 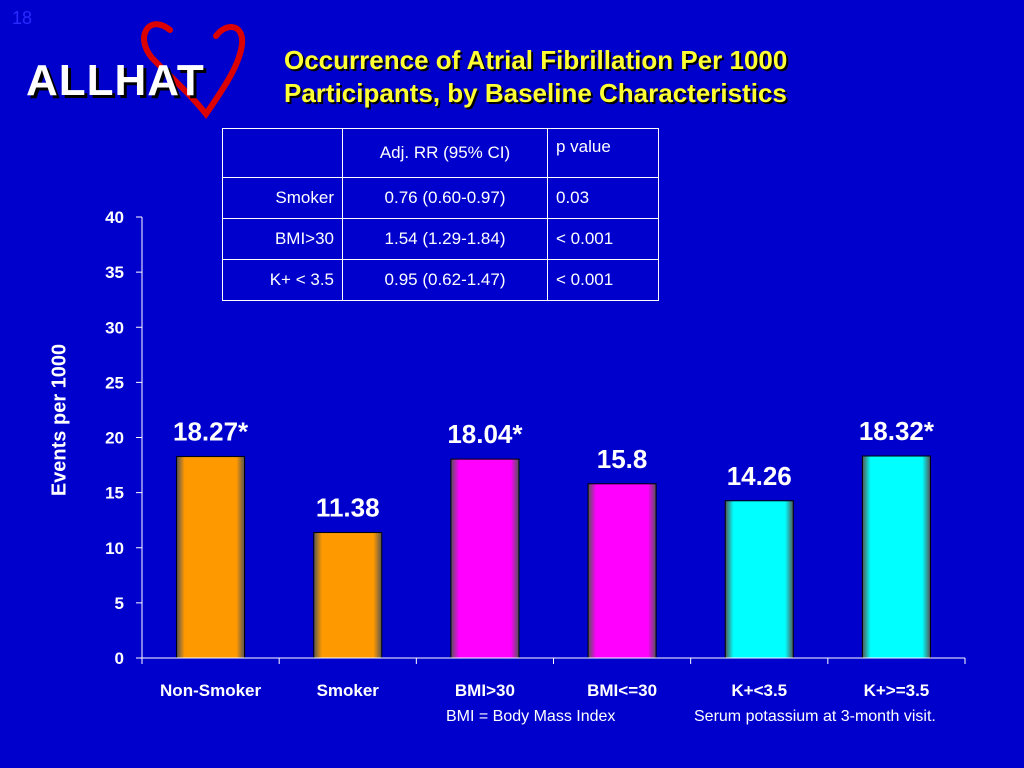 What do you see at coordinates (210, 690) in the screenshot?
I see `x-tick-label: Non-Smoker` at bounding box center [210, 690].